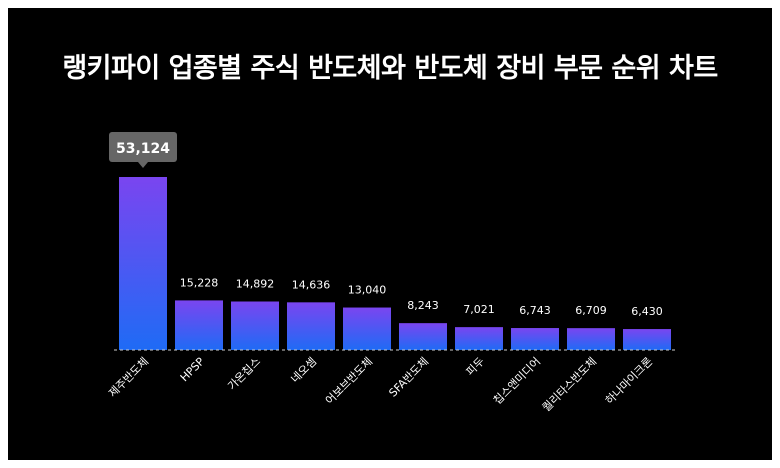 This screenshot has width=780, height=468. I want to click on value-label-8: 6,709, so click(591, 310).